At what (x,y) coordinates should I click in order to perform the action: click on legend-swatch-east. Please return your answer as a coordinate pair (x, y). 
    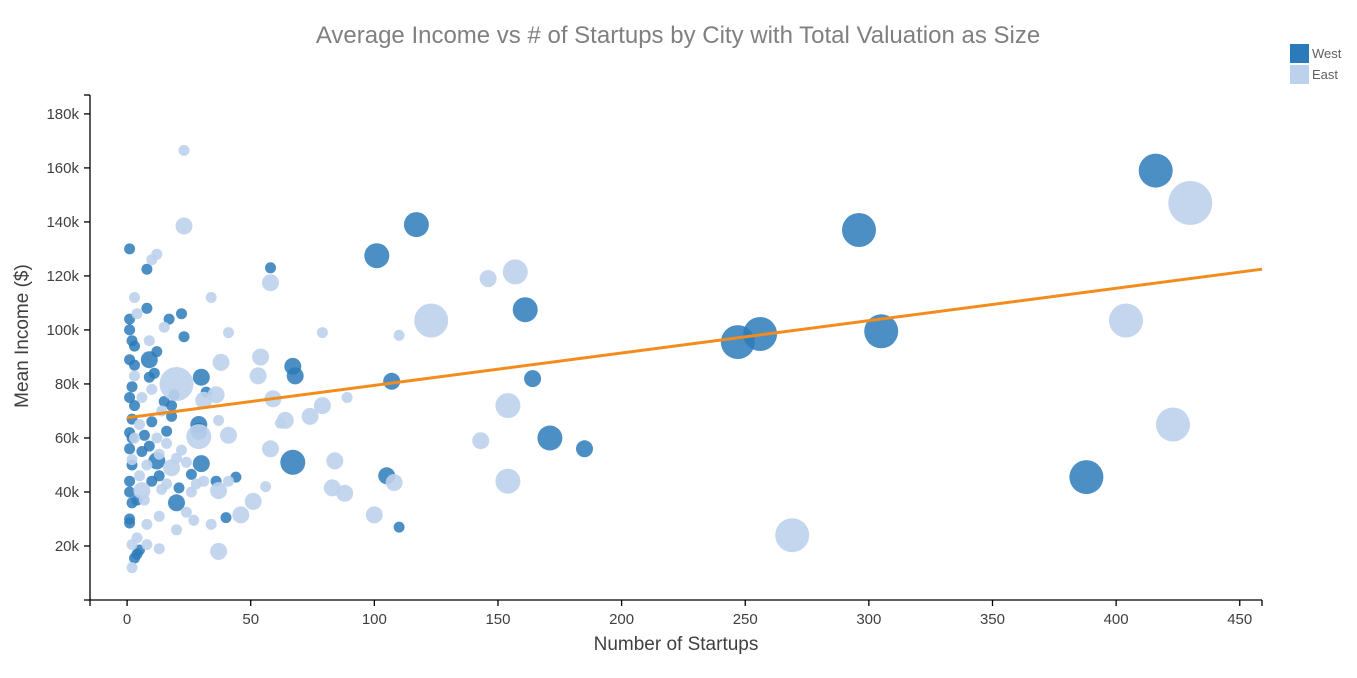
    Looking at the image, I should click on (1299, 74).